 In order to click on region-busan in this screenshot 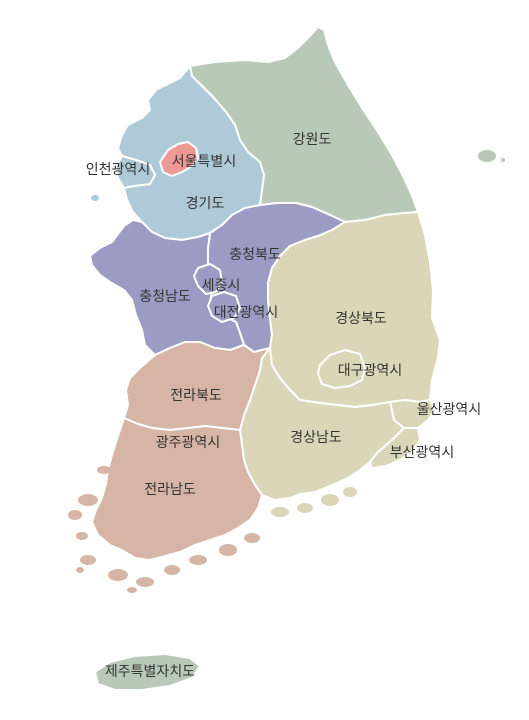, I will do `click(395, 448)`.